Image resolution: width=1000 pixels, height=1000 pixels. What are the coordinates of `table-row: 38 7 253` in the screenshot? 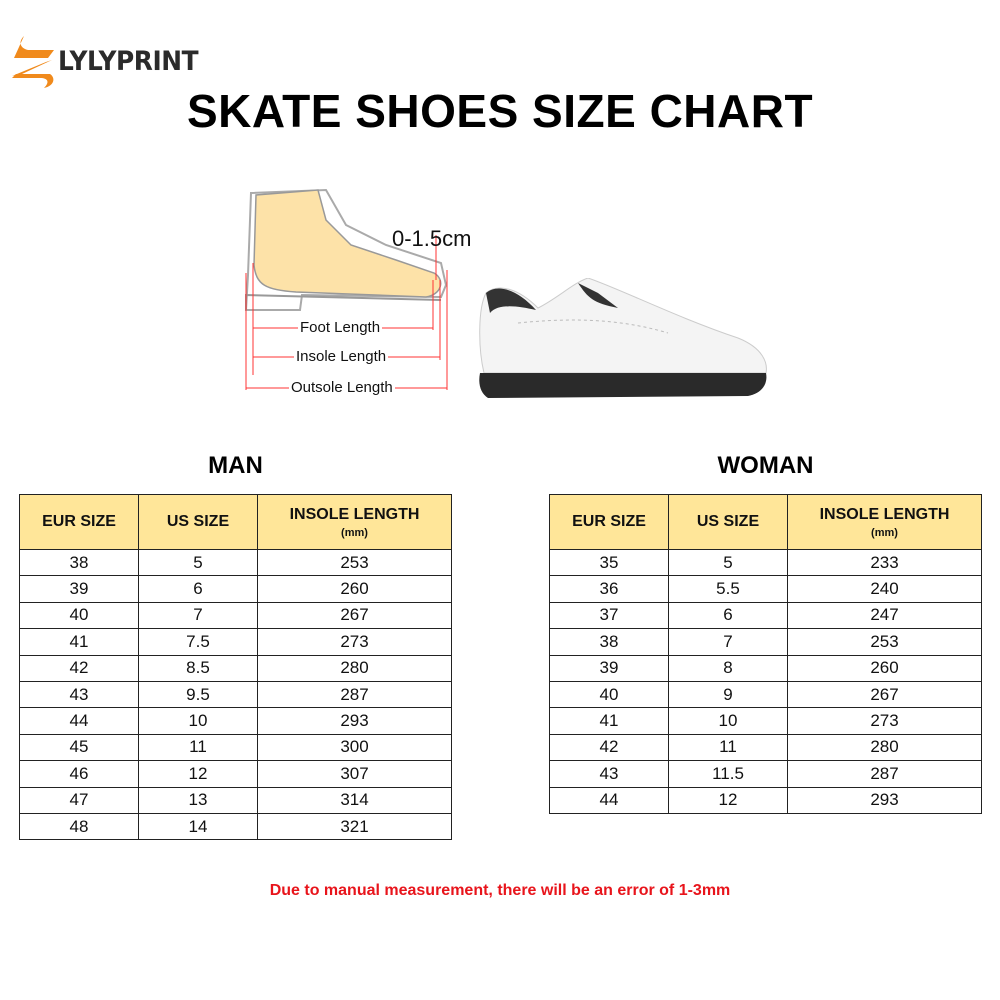 It's located at (765, 642).